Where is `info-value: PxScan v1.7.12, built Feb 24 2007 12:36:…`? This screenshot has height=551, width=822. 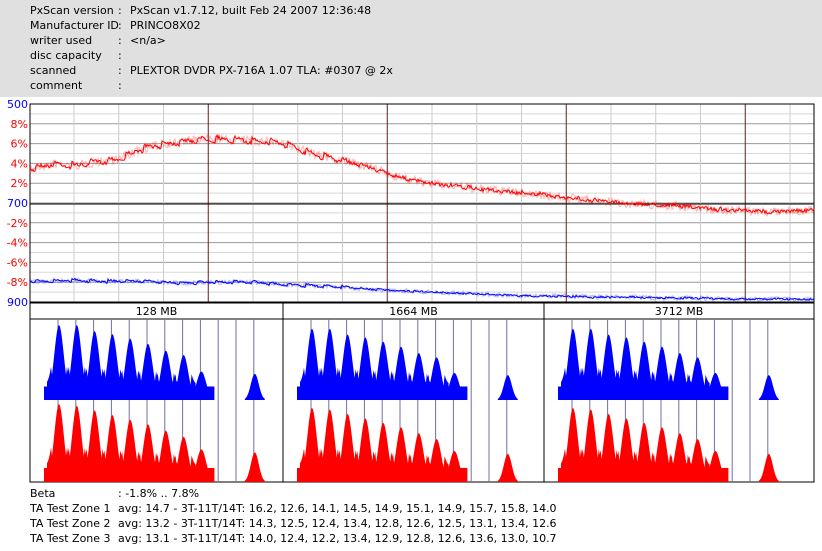
info-value: PxScan v1.7.12, built Feb 24 2007 12:36:… is located at coordinates (251, 10).